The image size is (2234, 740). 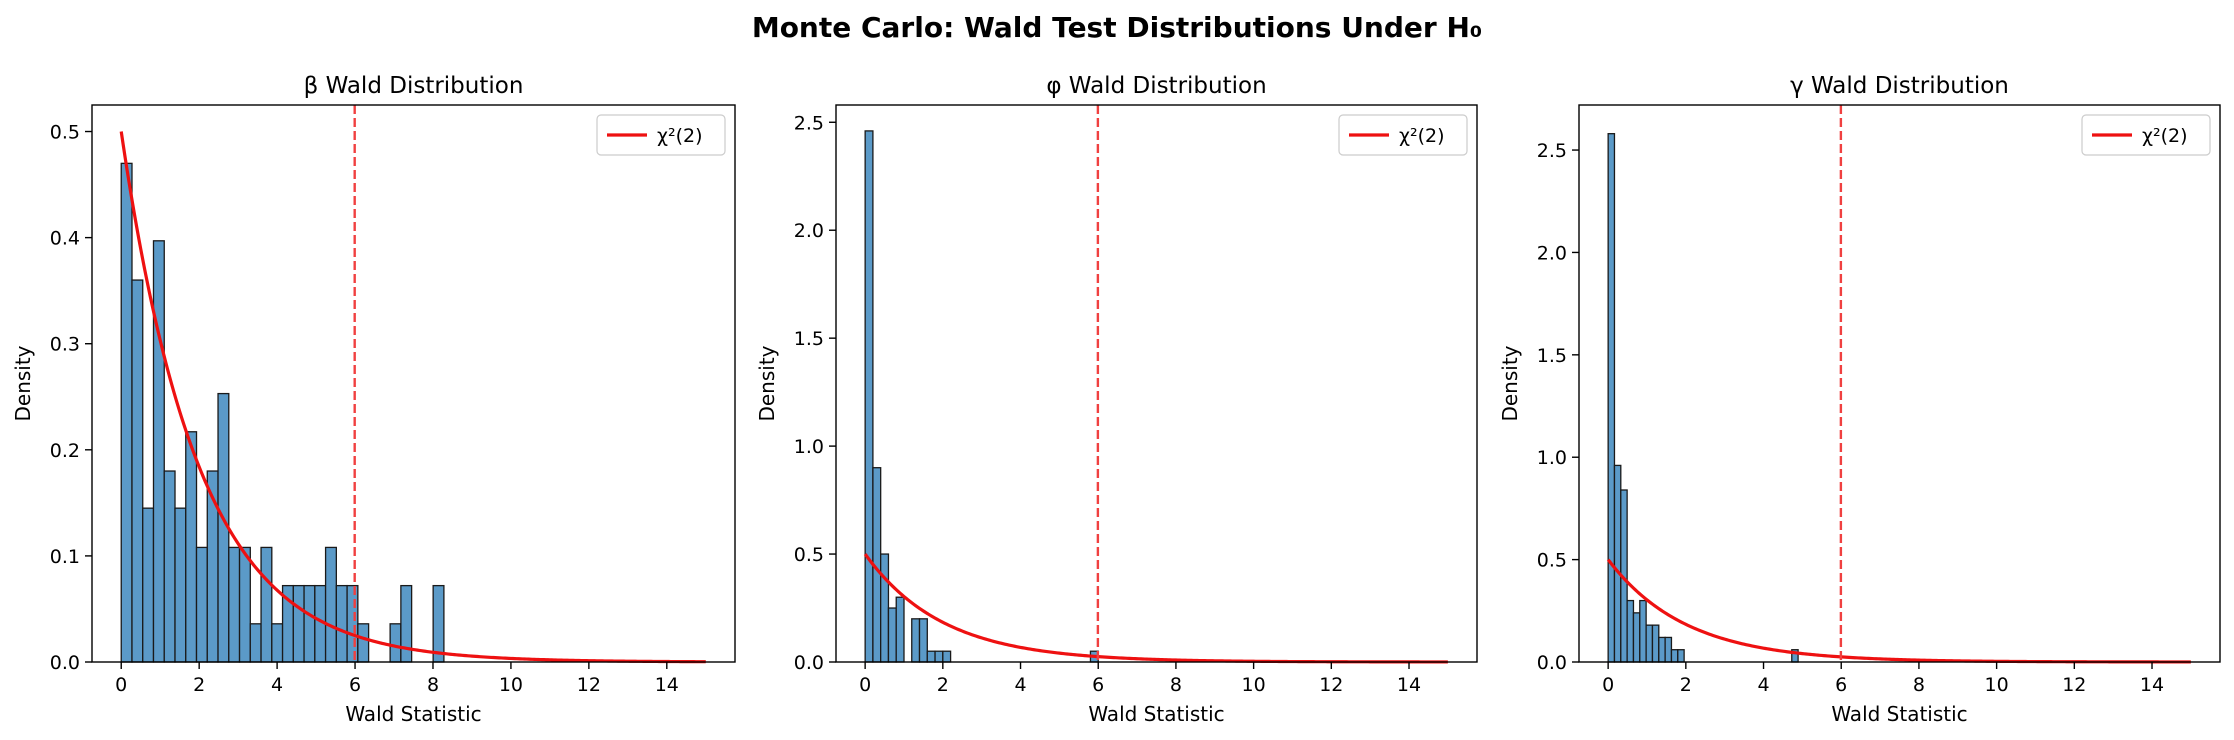 What do you see at coordinates (1899, 86) in the screenshot?
I see `axes-title: γ Wald Distribution` at bounding box center [1899, 86].